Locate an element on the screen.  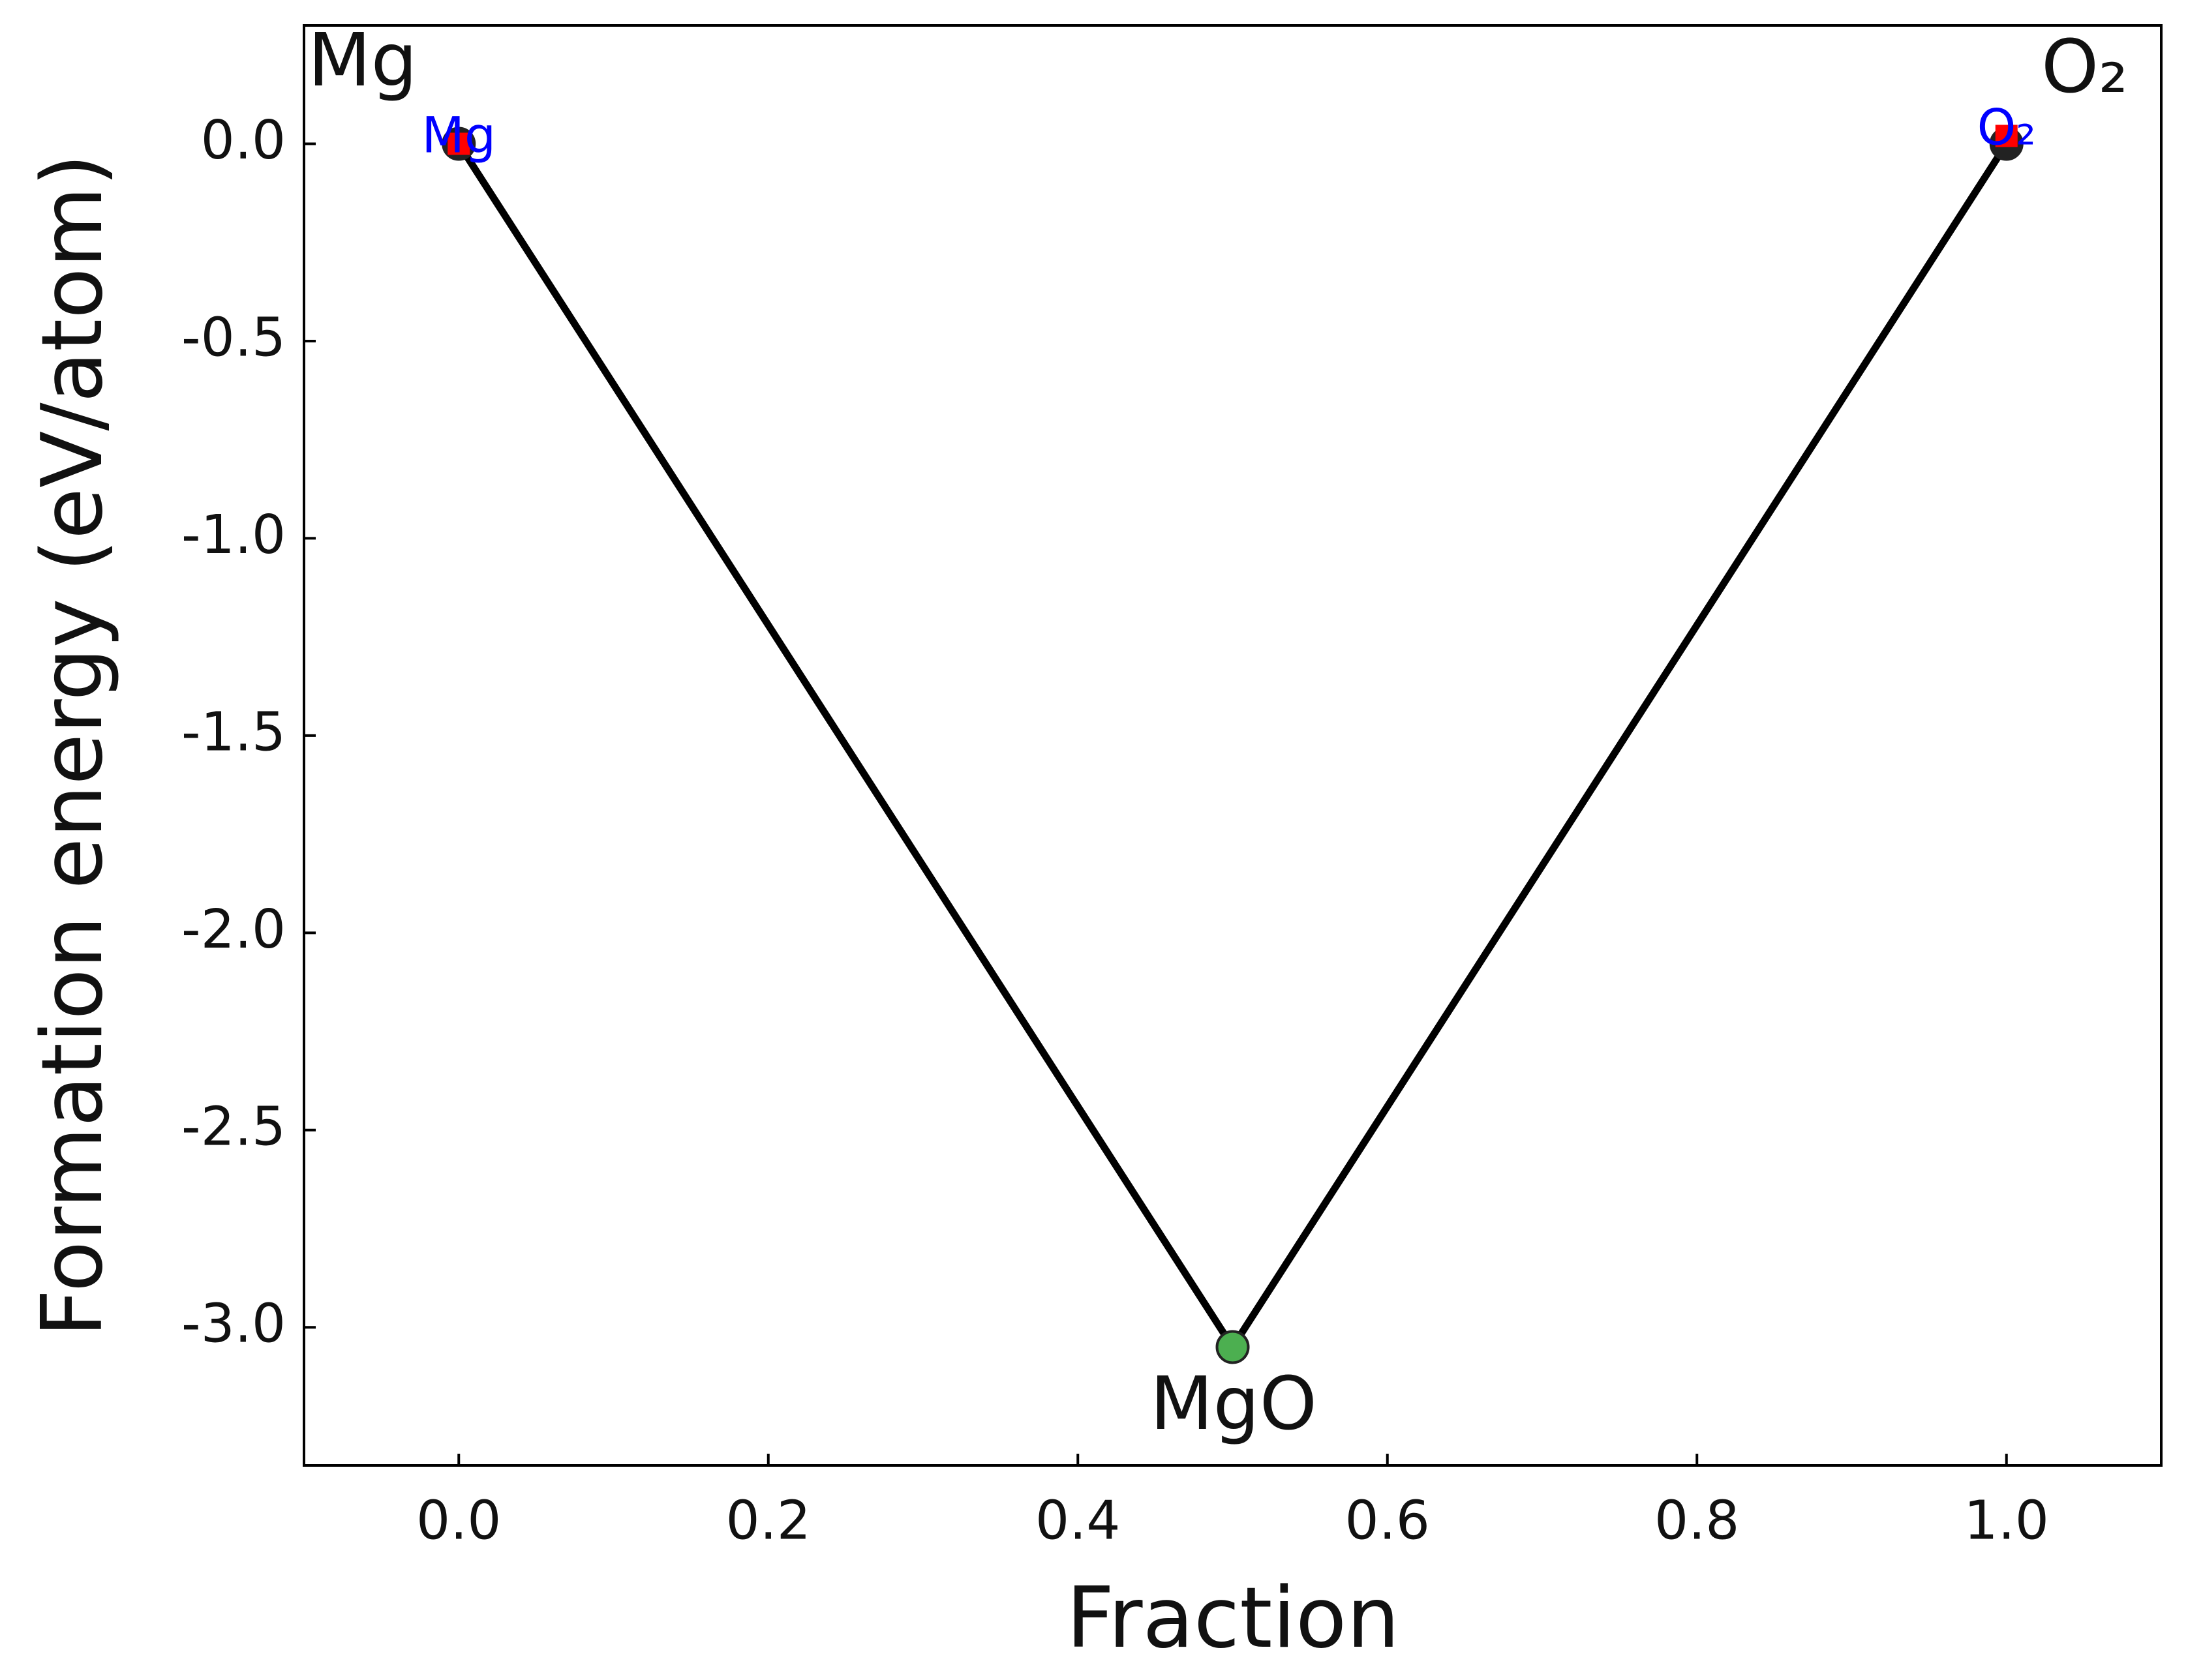
point-label: O₂ is located at coordinates (2006, 127).